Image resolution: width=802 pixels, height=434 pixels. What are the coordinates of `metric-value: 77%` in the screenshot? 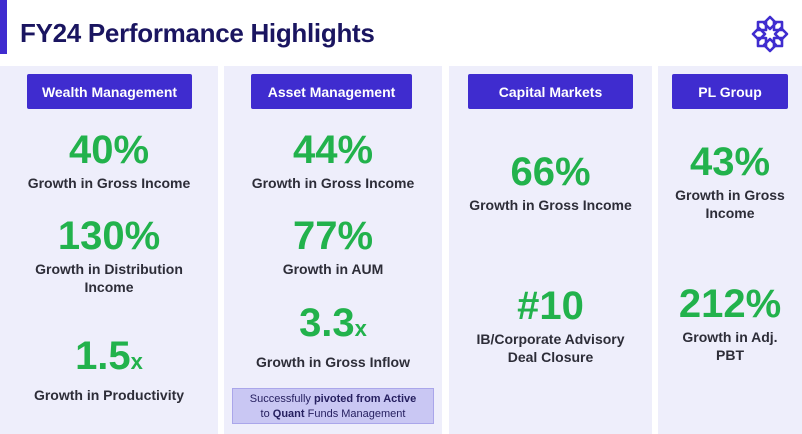 It's located at (333, 236).